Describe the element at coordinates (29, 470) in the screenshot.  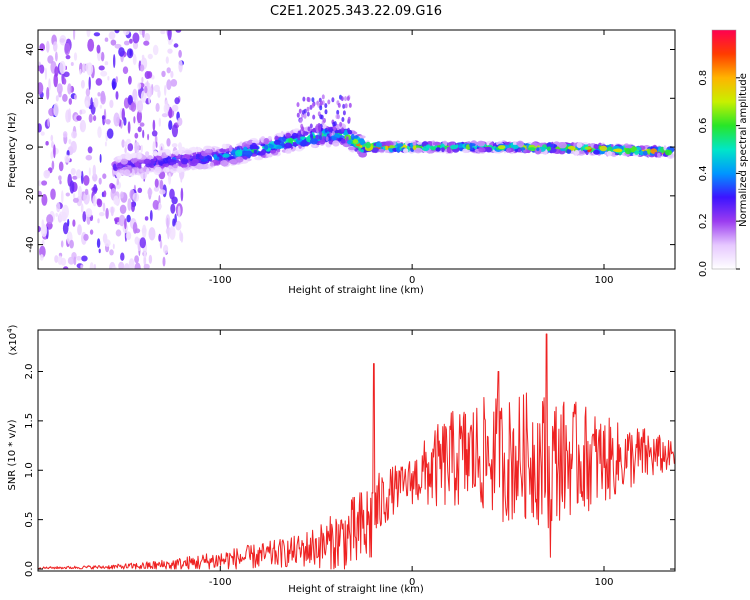
I see `y-tick-label: 1.0` at that location.